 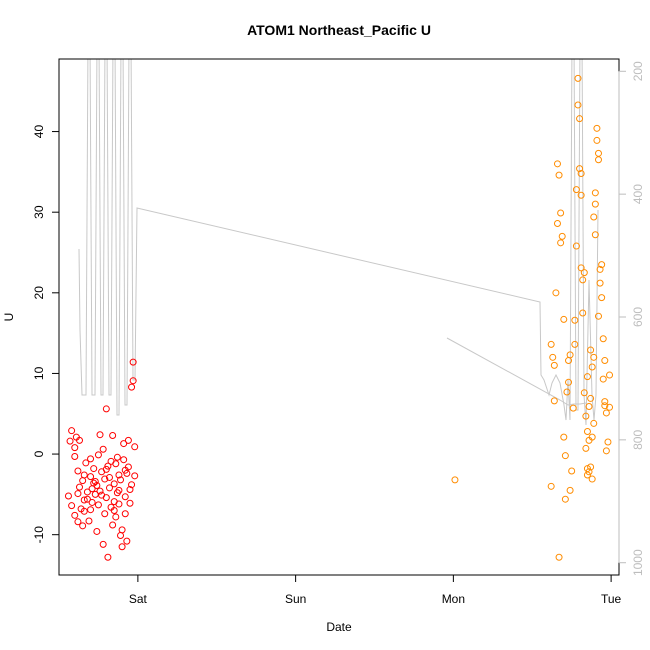 What do you see at coordinates (39, 373) in the screenshot?
I see `y-tick-label: 10` at bounding box center [39, 373].